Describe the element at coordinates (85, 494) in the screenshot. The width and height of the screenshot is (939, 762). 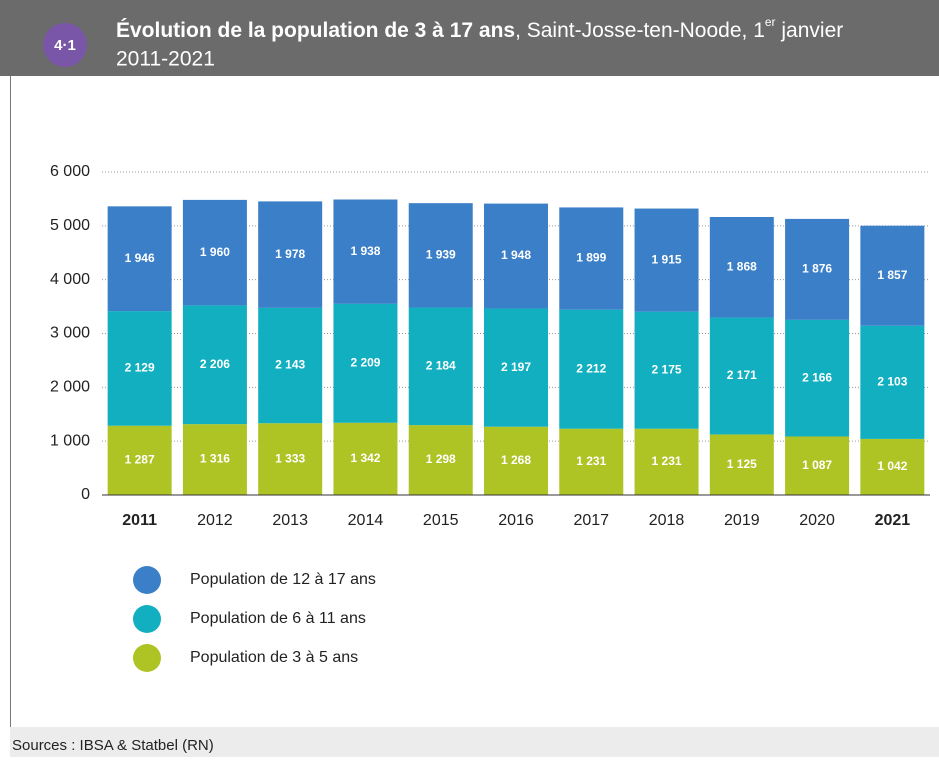
I see `y-tick-label: 0` at that location.